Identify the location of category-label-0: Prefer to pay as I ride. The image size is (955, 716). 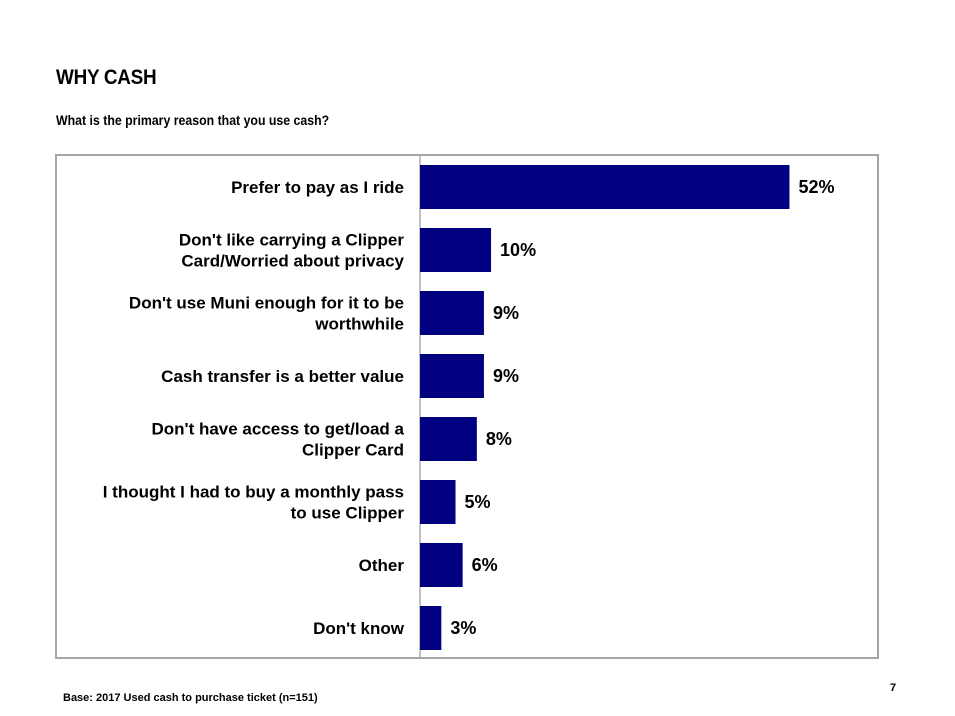
(317, 187).